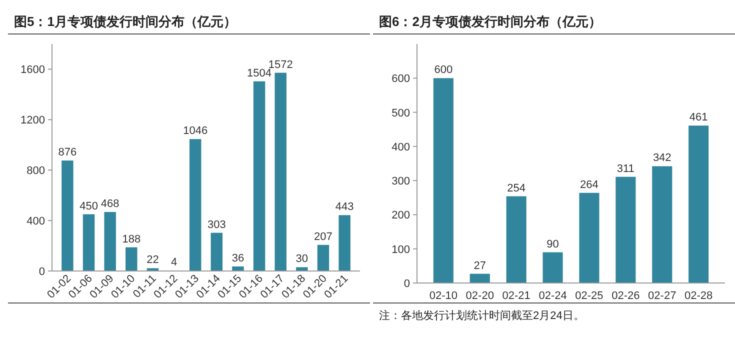 The height and width of the screenshot is (341, 735). Describe the element at coordinates (443, 296) in the screenshot. I see `x-tick-label: 02-10` at that location.